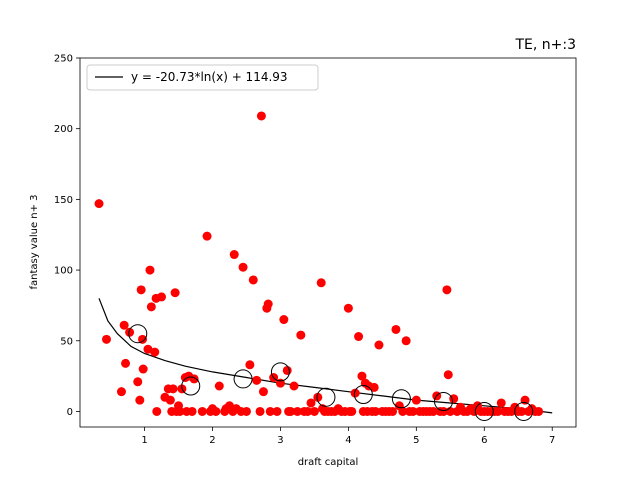  What do you see at coordinates (212, 440) in the screenshot?
I see `x-tick-label: 2` at bounding box center [212, 440].